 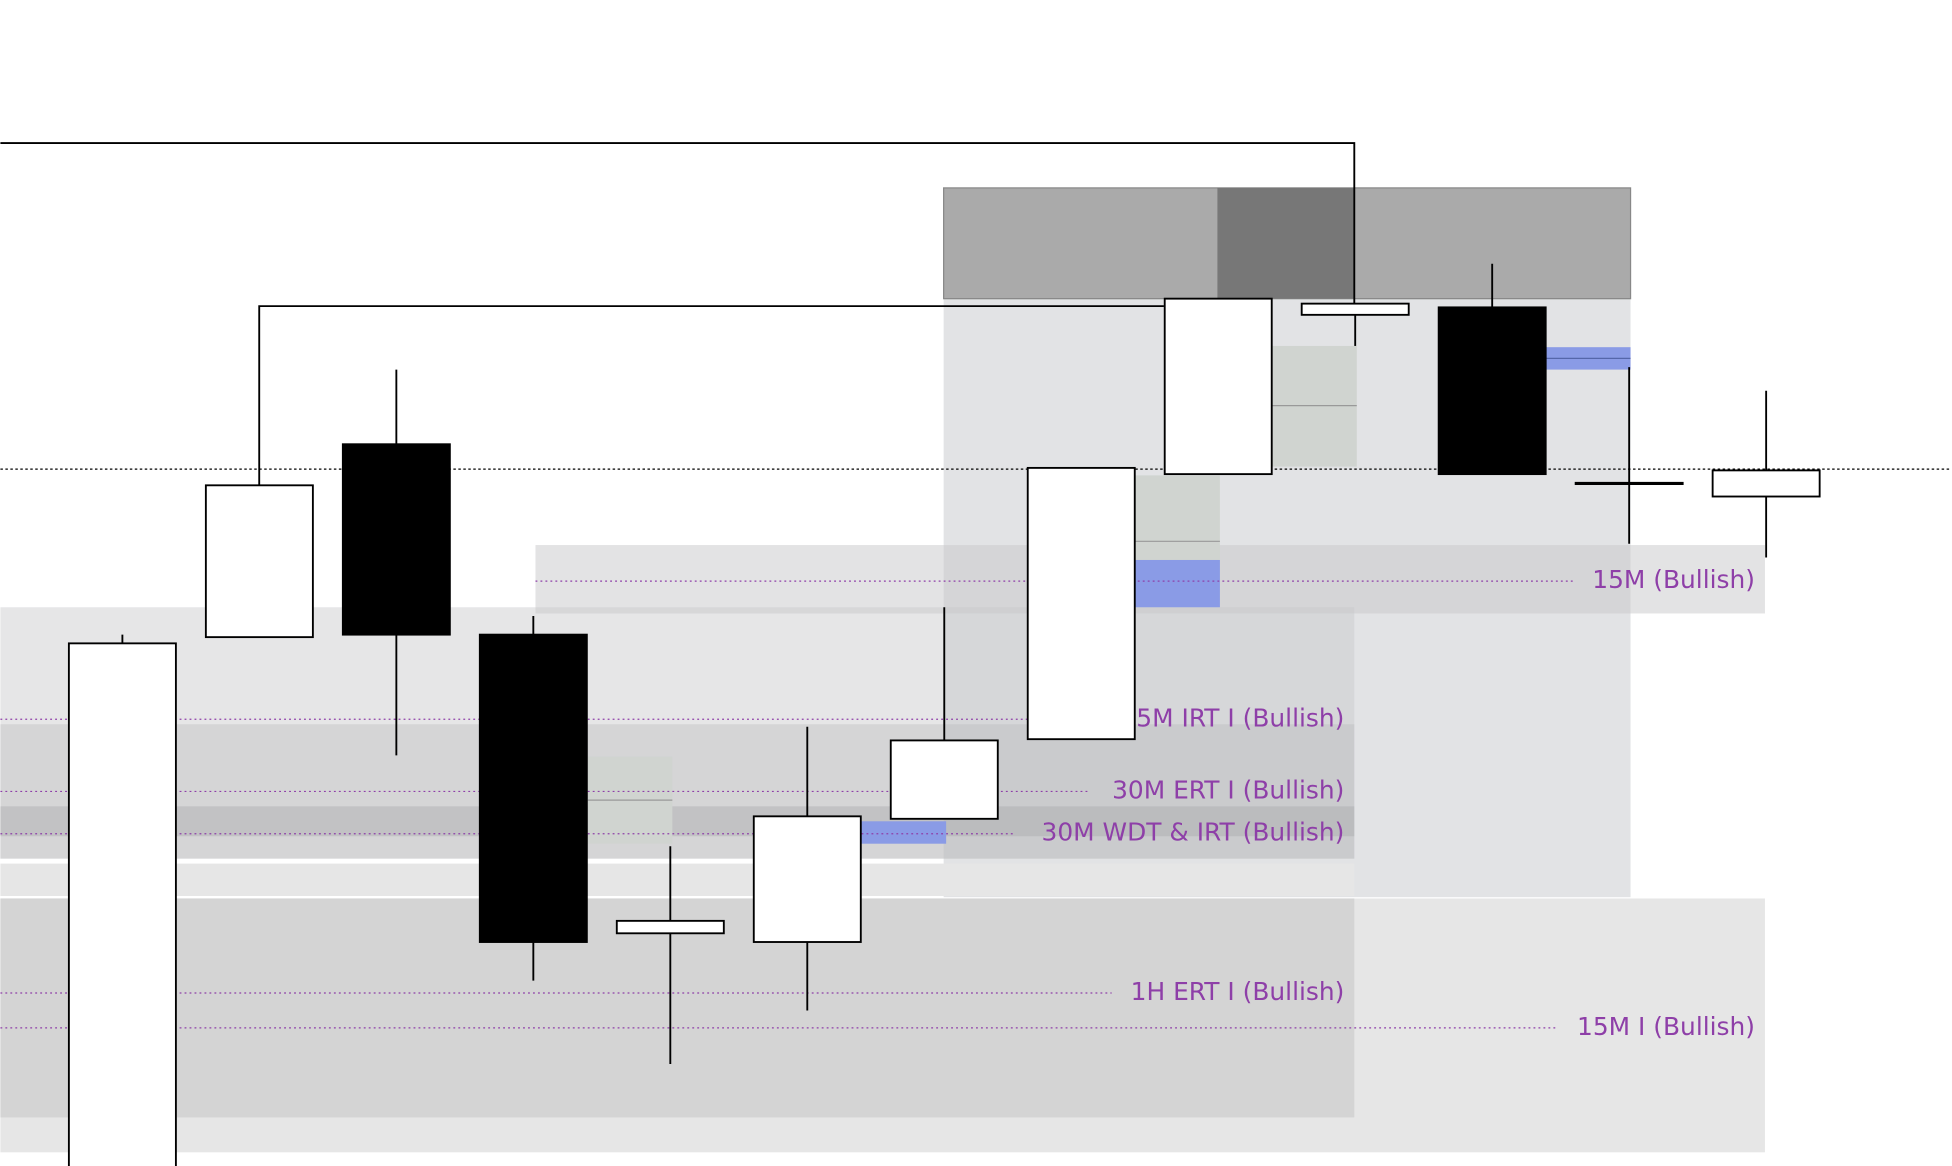 I want to click on level-label: 15M IRT I (Bullish), so click(x=1232, y=717).